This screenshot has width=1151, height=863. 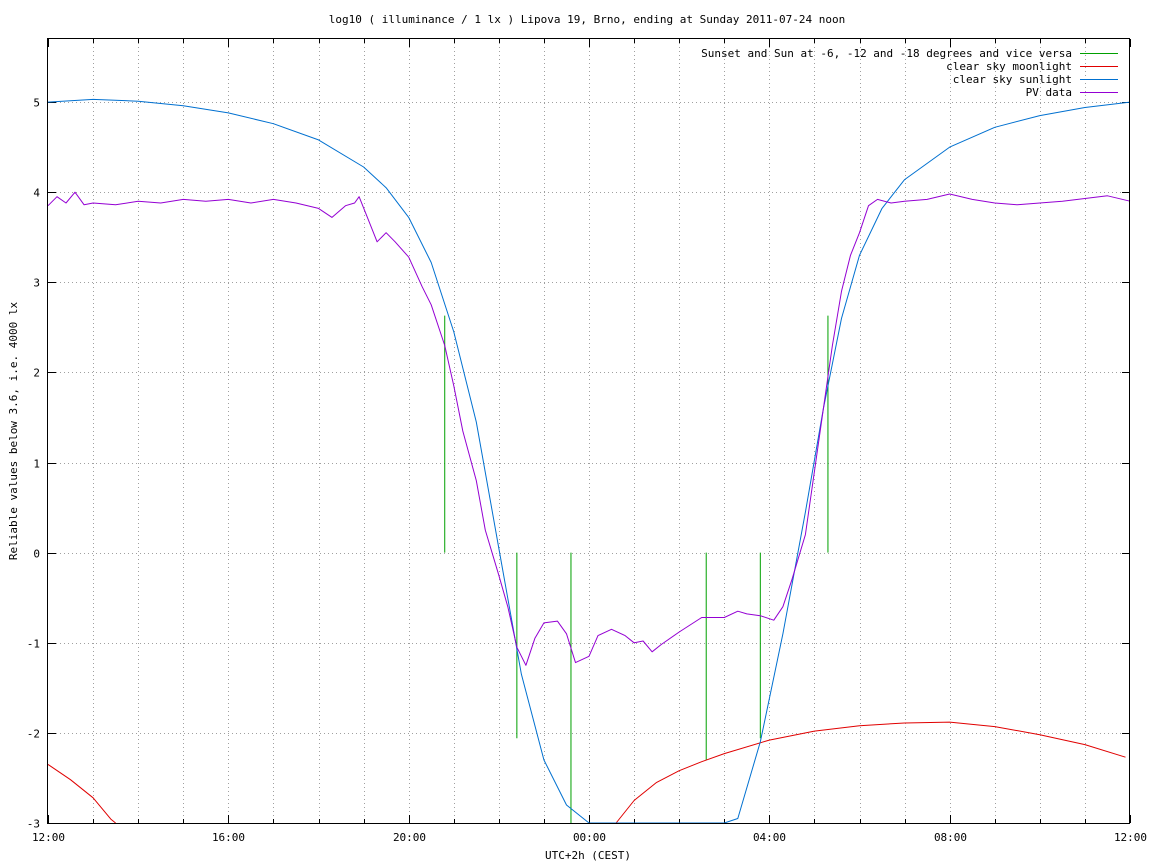 What do you see at coordinates (36, 373) in the screenshot?
I see `y-tick-label: 2` at bounding box center [36, 373].